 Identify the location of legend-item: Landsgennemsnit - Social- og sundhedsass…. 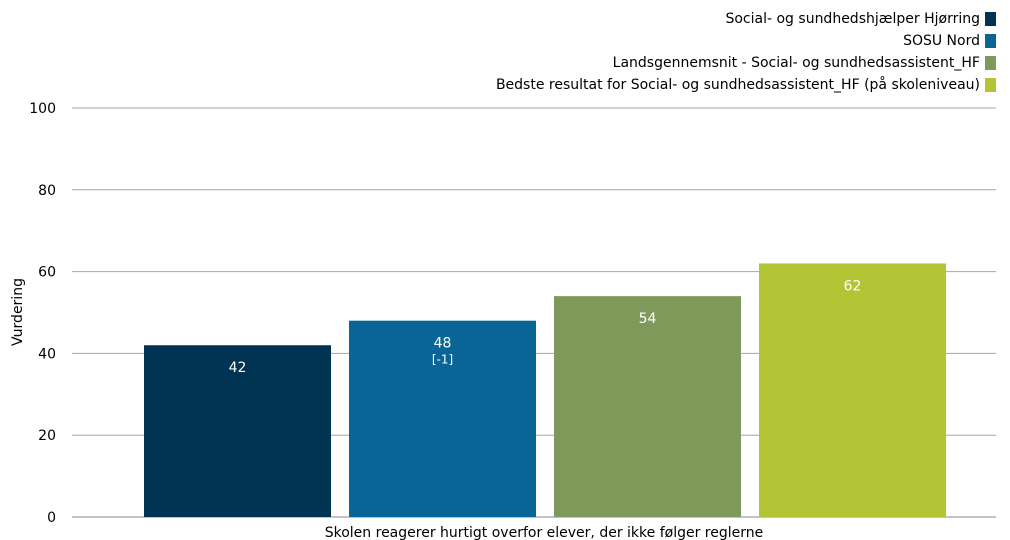
(746, 63).